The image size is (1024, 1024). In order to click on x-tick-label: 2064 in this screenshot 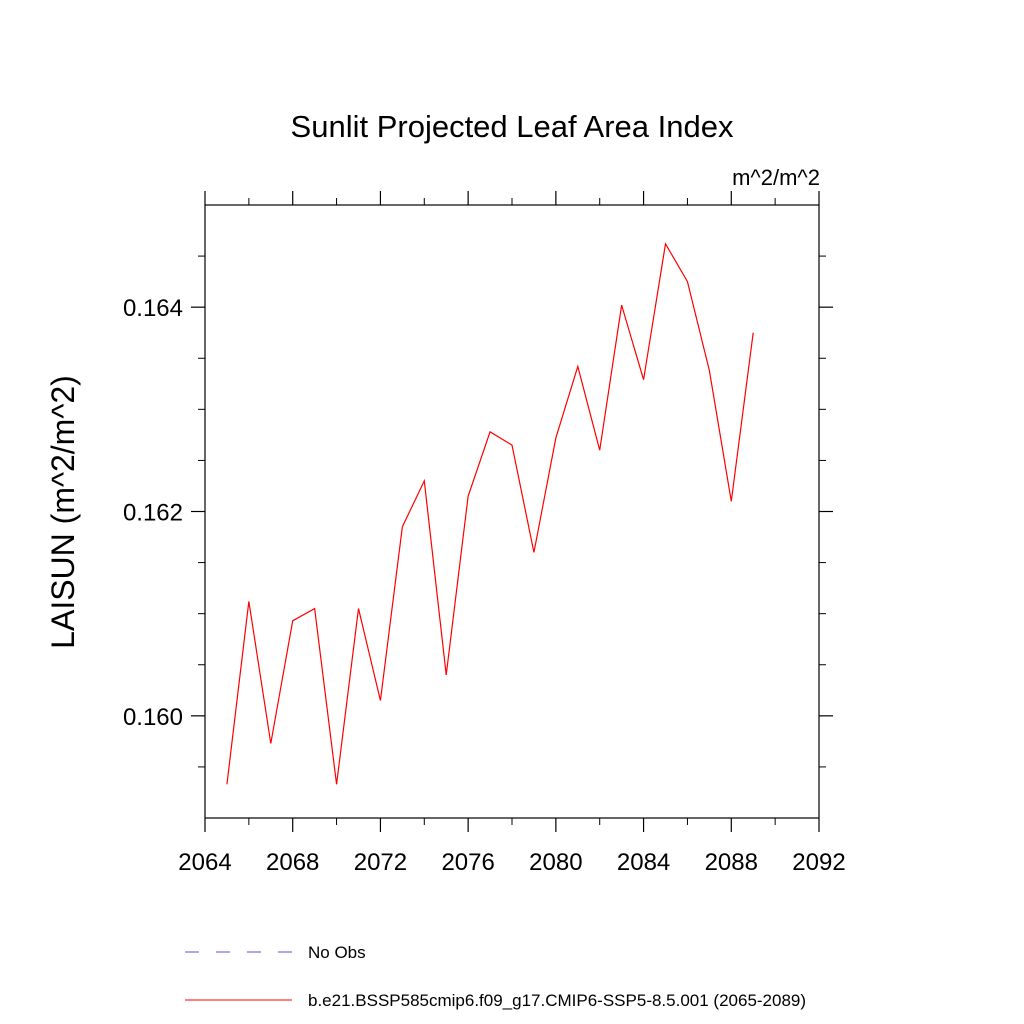, I will do `click(204, 862)`.